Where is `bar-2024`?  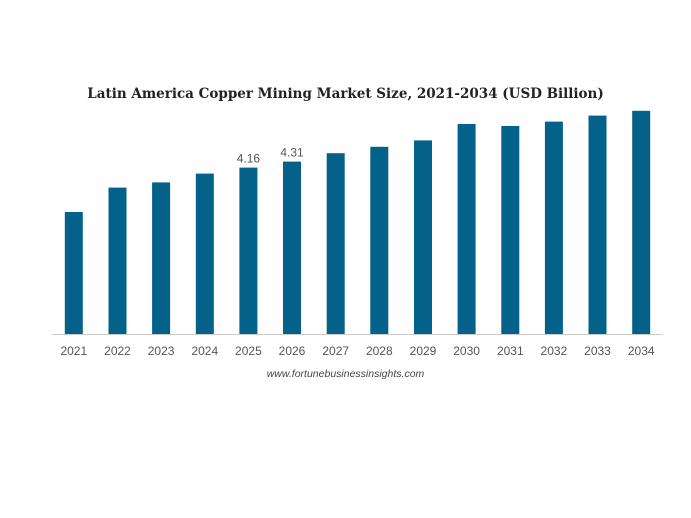
bar-2024 is located at coordinates (204, 253).